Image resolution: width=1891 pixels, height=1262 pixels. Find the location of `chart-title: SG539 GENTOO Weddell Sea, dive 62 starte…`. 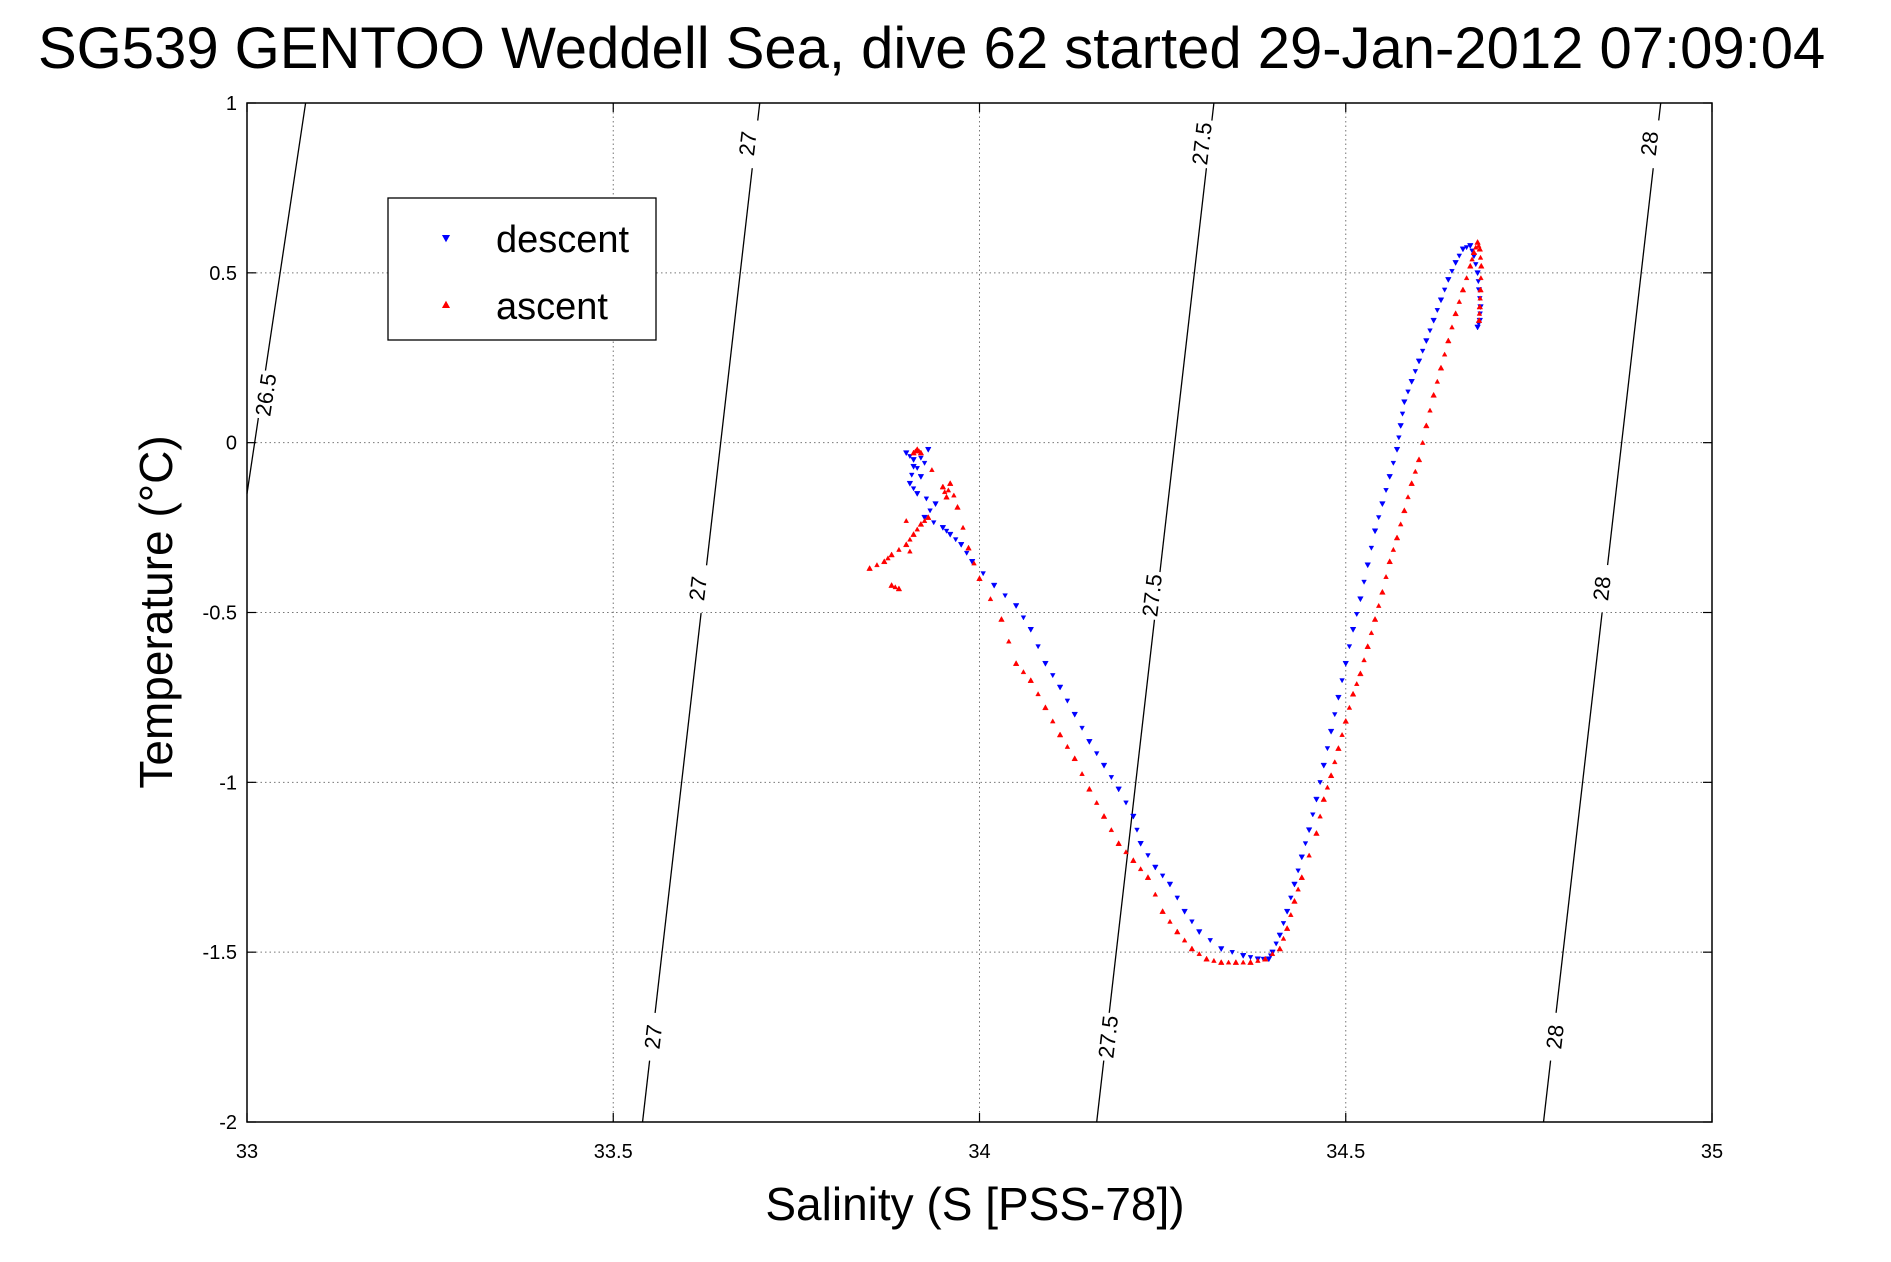

chart-title: SG539 GENTOO Weddell Sea, dive 62 starte… is located at coordinates (931, 48).